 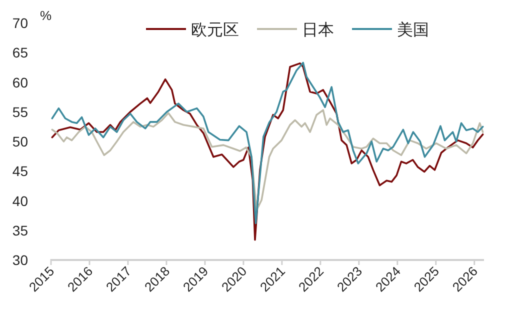 What do you see at coordinates (20, 142) in the screenshot?
I see `y-tick-label: 50` at bounding box center [20, 142].